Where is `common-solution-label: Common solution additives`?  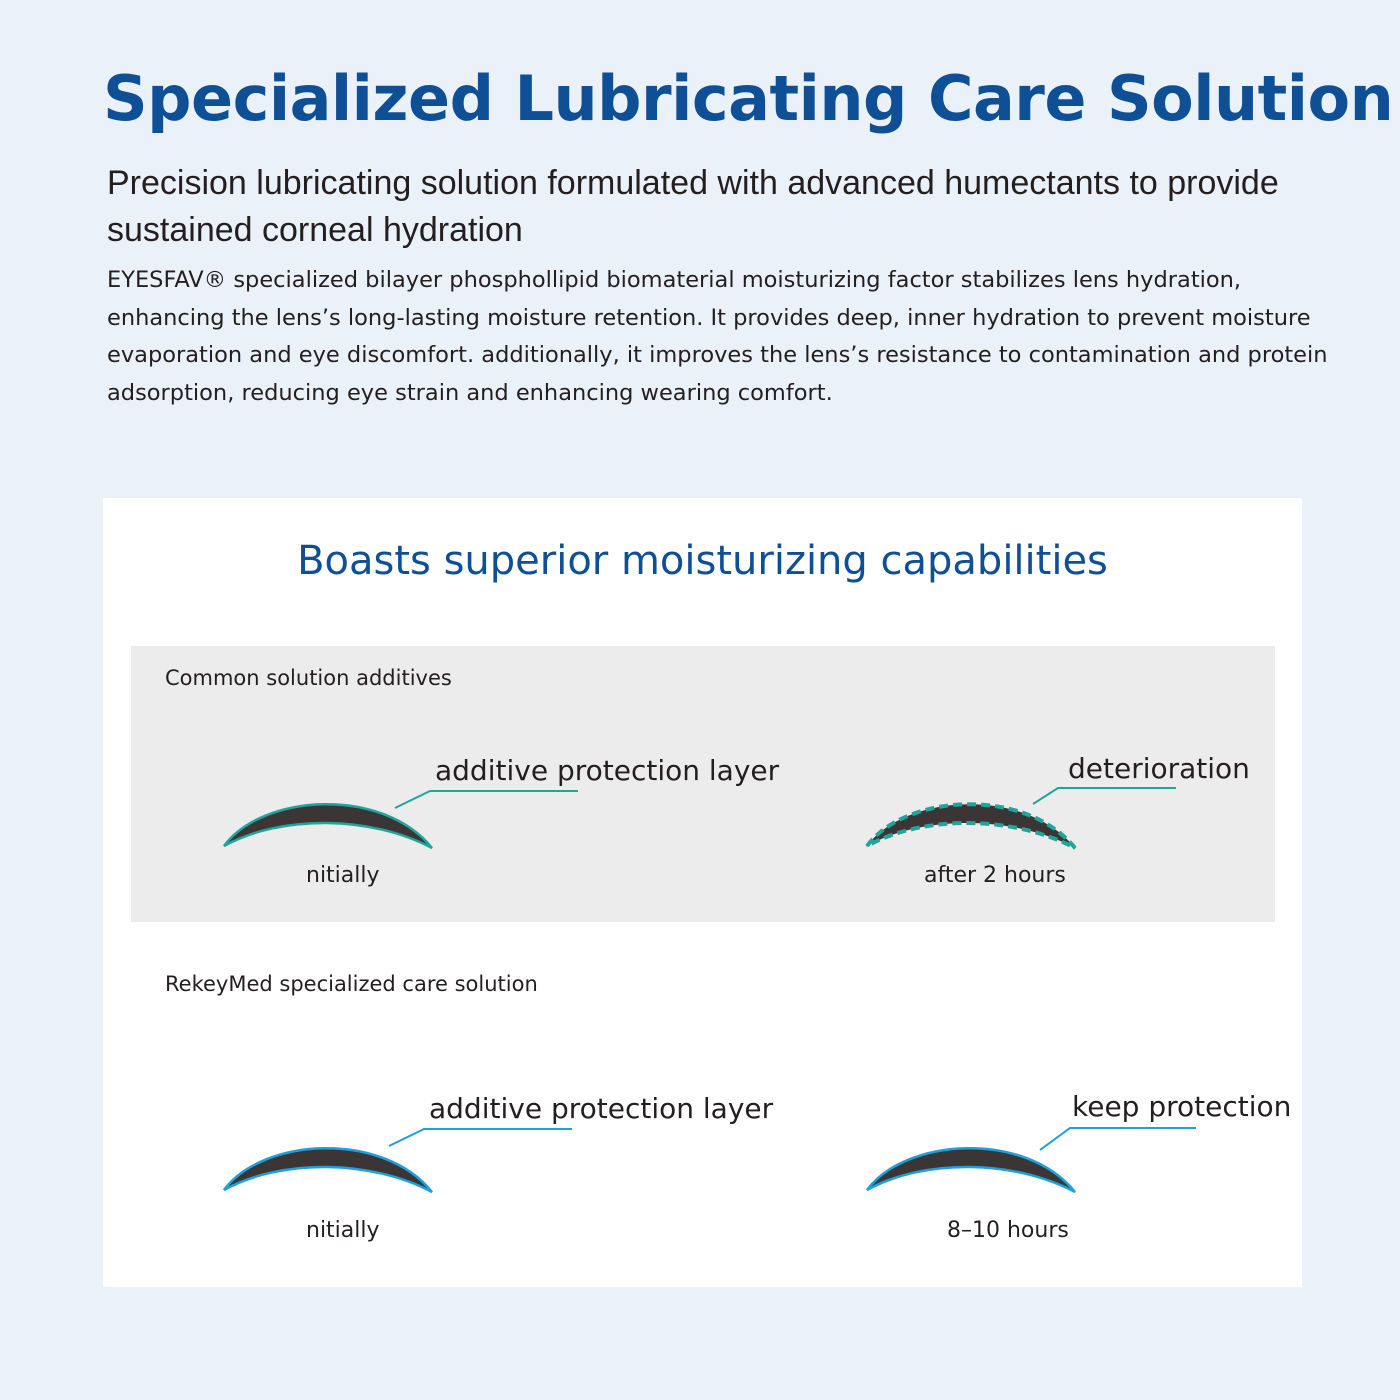 common-solution-label: Common solution additives is located at coordinates (308, 678).